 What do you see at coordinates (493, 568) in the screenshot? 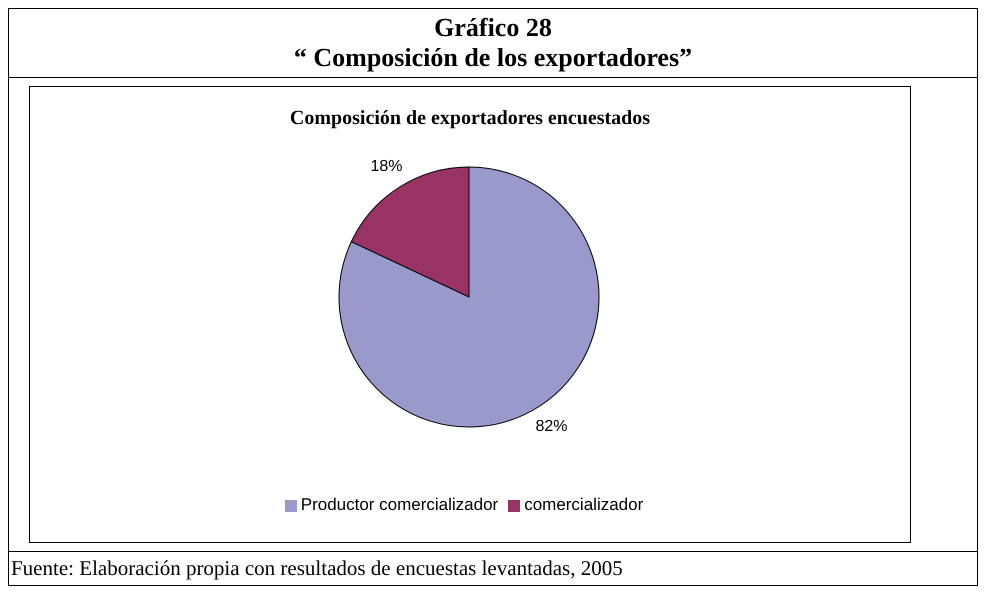
I see `source-note: Fuente: Elaboración propia con resultados de encuestas levantadas, 2005` at bounding box center [493, 568].